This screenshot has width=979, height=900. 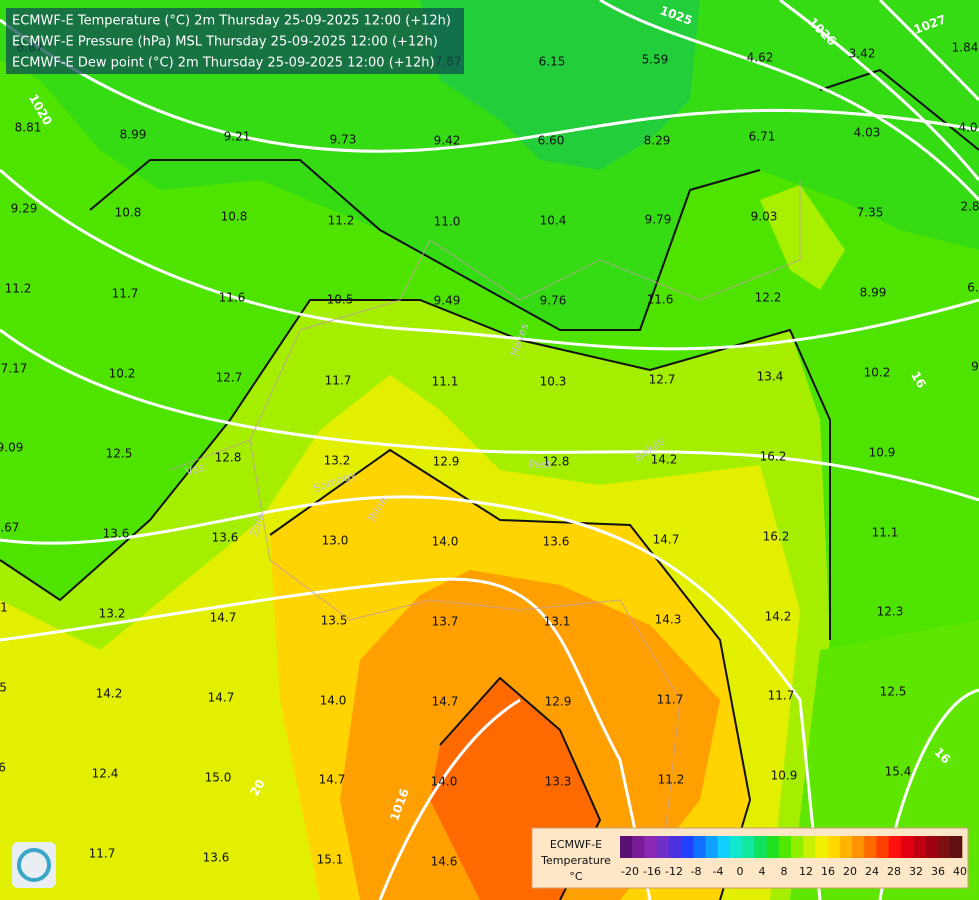 What do you see at coordinates (770, 377) in the screenshot?
I see `value-label: 13.4` at bounding box center [770, 377].